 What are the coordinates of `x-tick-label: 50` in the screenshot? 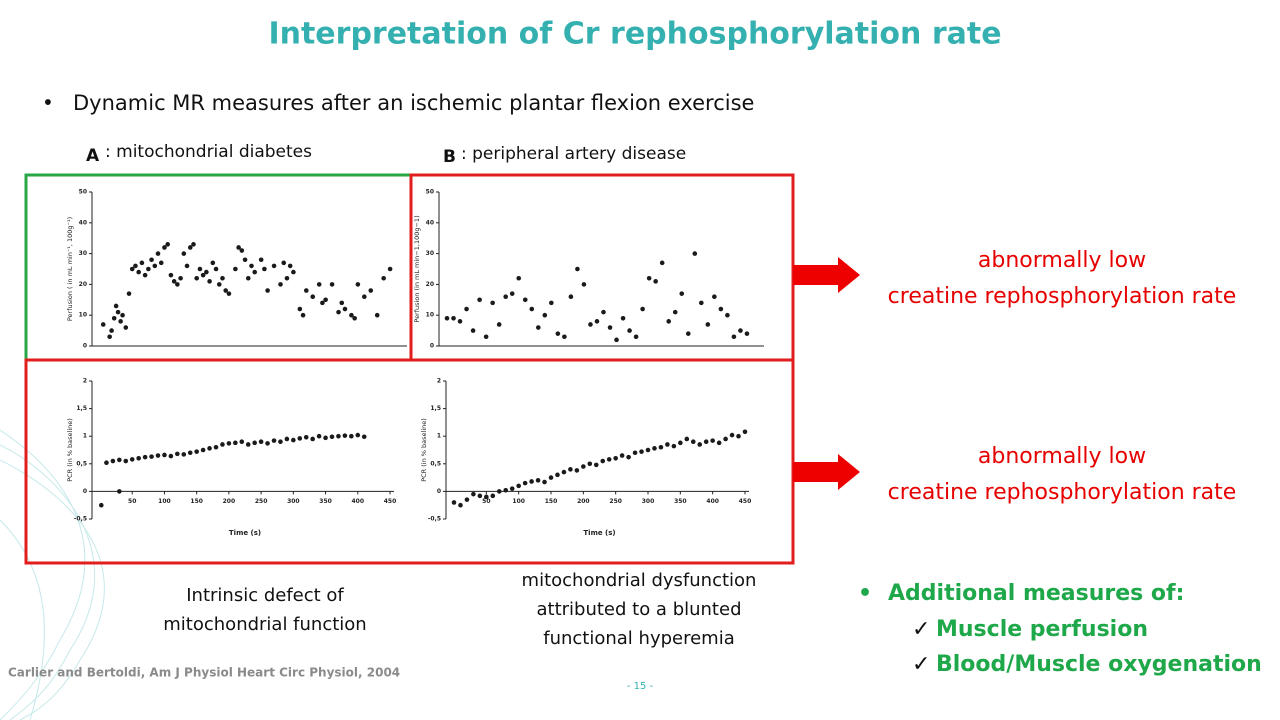 It's located at (486, 501).